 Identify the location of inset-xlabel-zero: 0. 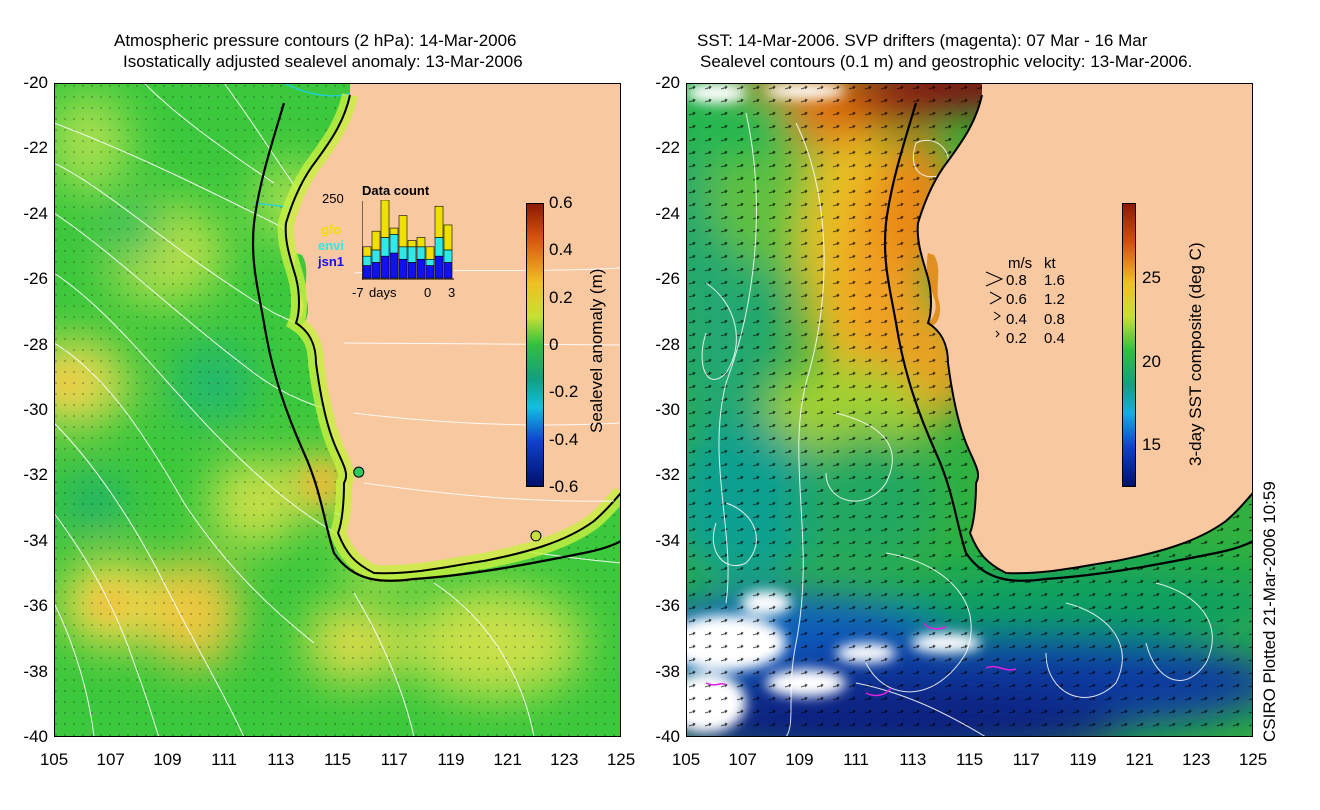
(428, 292).